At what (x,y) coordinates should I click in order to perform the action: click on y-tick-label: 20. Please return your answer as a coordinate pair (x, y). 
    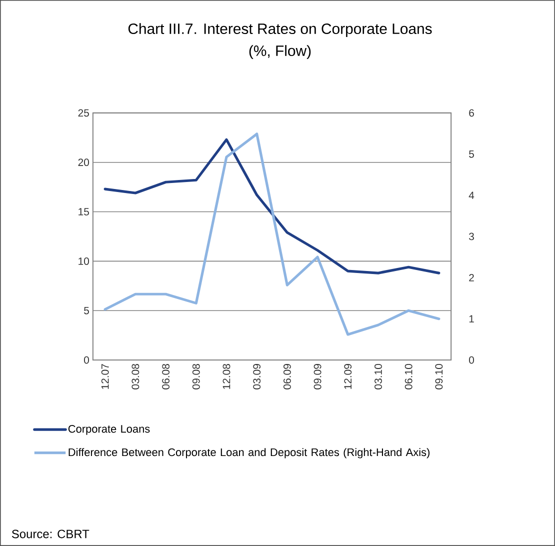
    Looking at the image, I should click on (84, 162).